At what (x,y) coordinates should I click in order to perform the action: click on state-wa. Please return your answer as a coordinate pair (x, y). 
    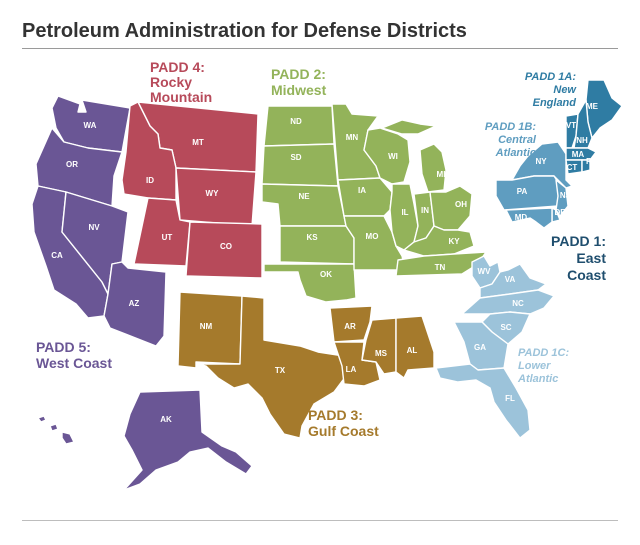
    Looking at the image, I should click on (91, 124).